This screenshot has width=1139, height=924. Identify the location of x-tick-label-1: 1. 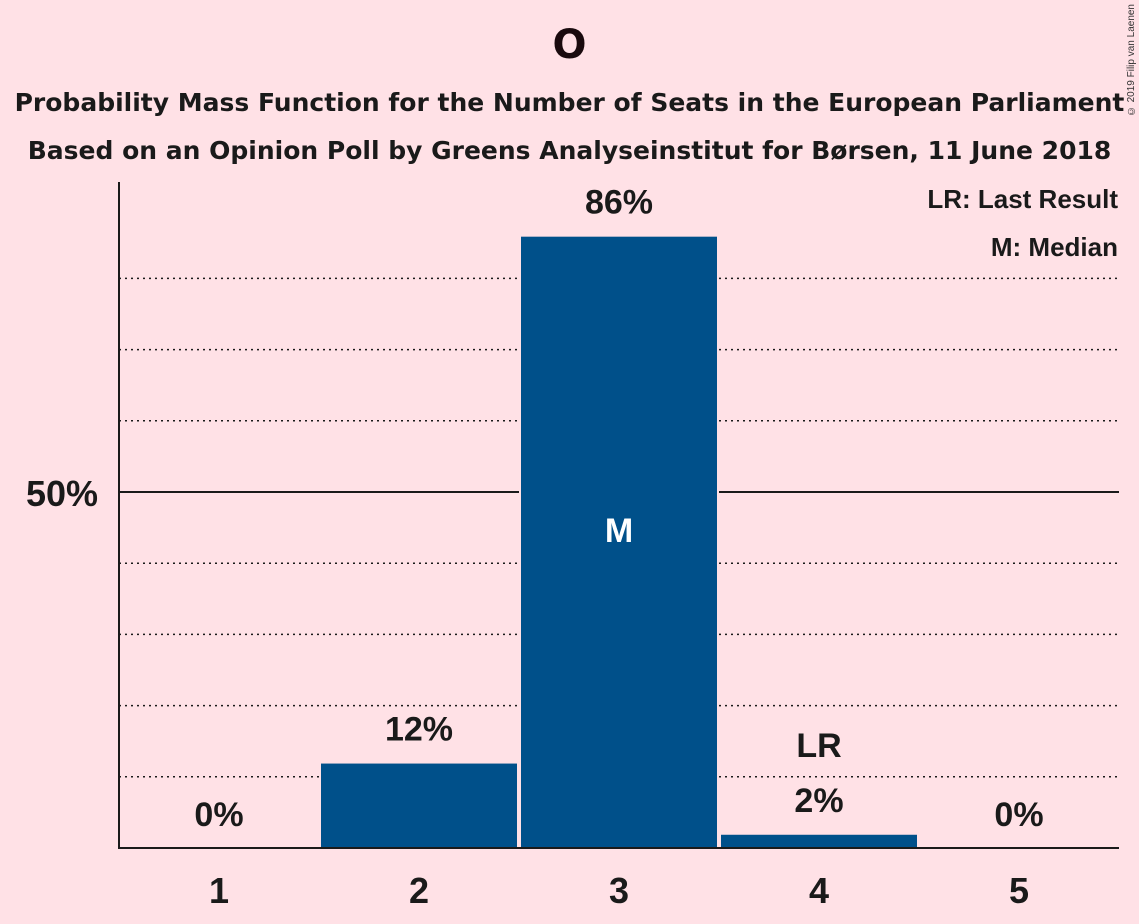
(219, 890).